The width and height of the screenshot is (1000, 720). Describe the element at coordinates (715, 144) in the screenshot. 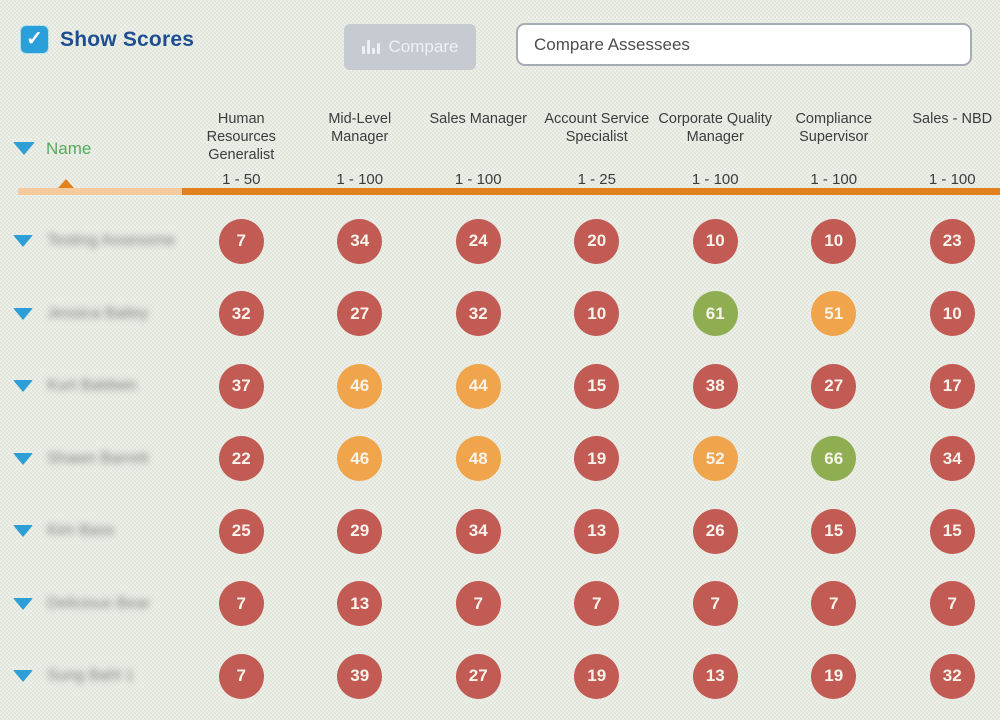

I see `column-header: Corporate Quality Manager 1 - 100` at that location.